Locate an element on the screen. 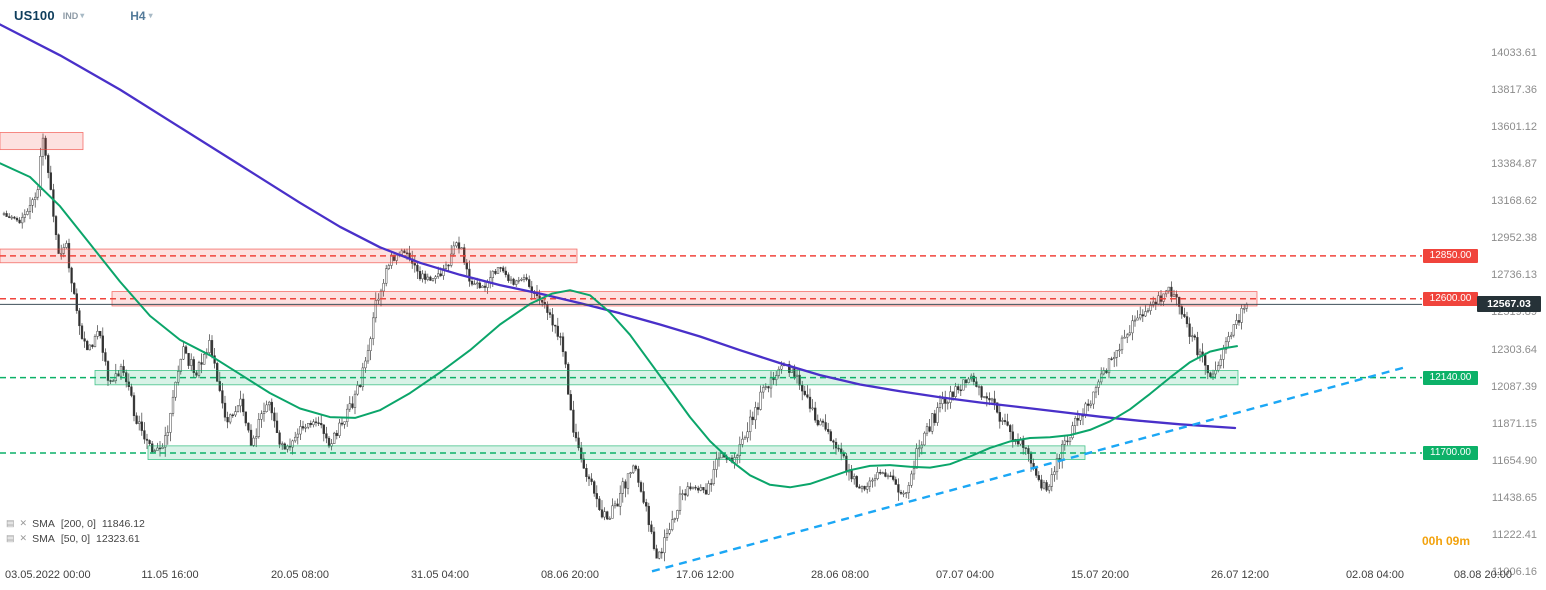 The image size is (1546, 590). price-axis-label: 13384.87 is located at coordinates (1514, 164).